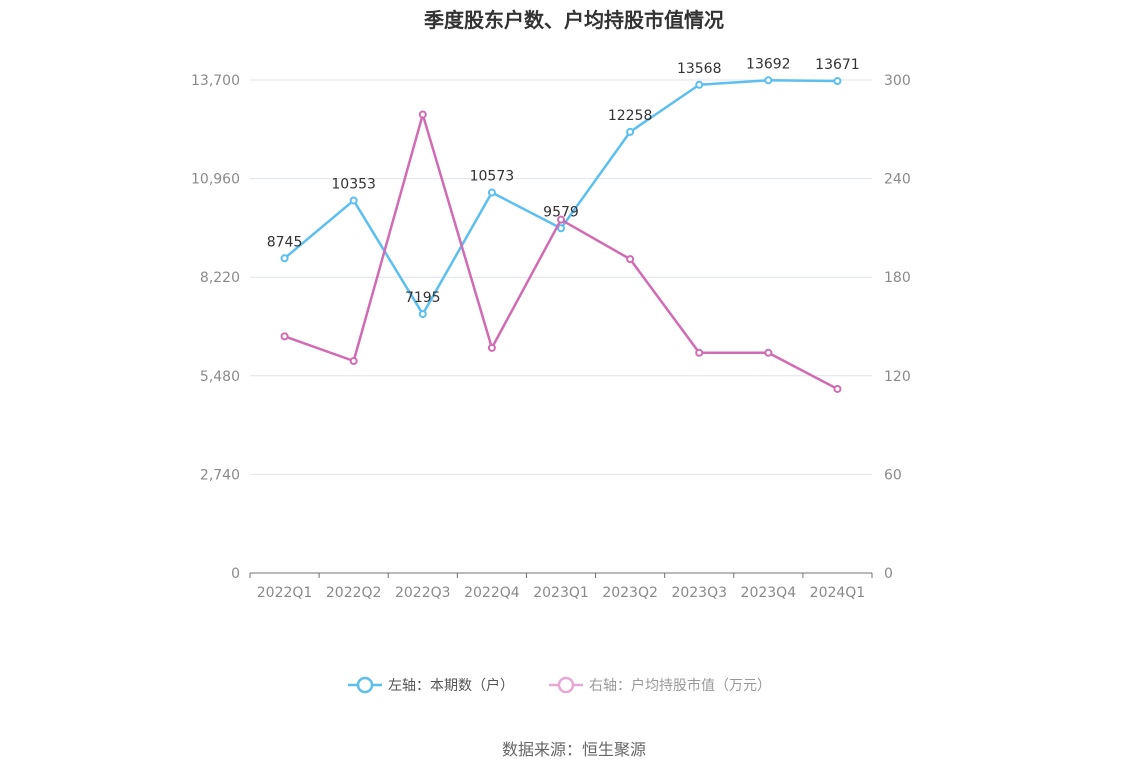 Image resolution: width=1148 pixels, height=776 pixels. What do you see at coordinates (699, 69) in the screenshot?
I see `data-label: 13568` at bounding box center [699, 69].